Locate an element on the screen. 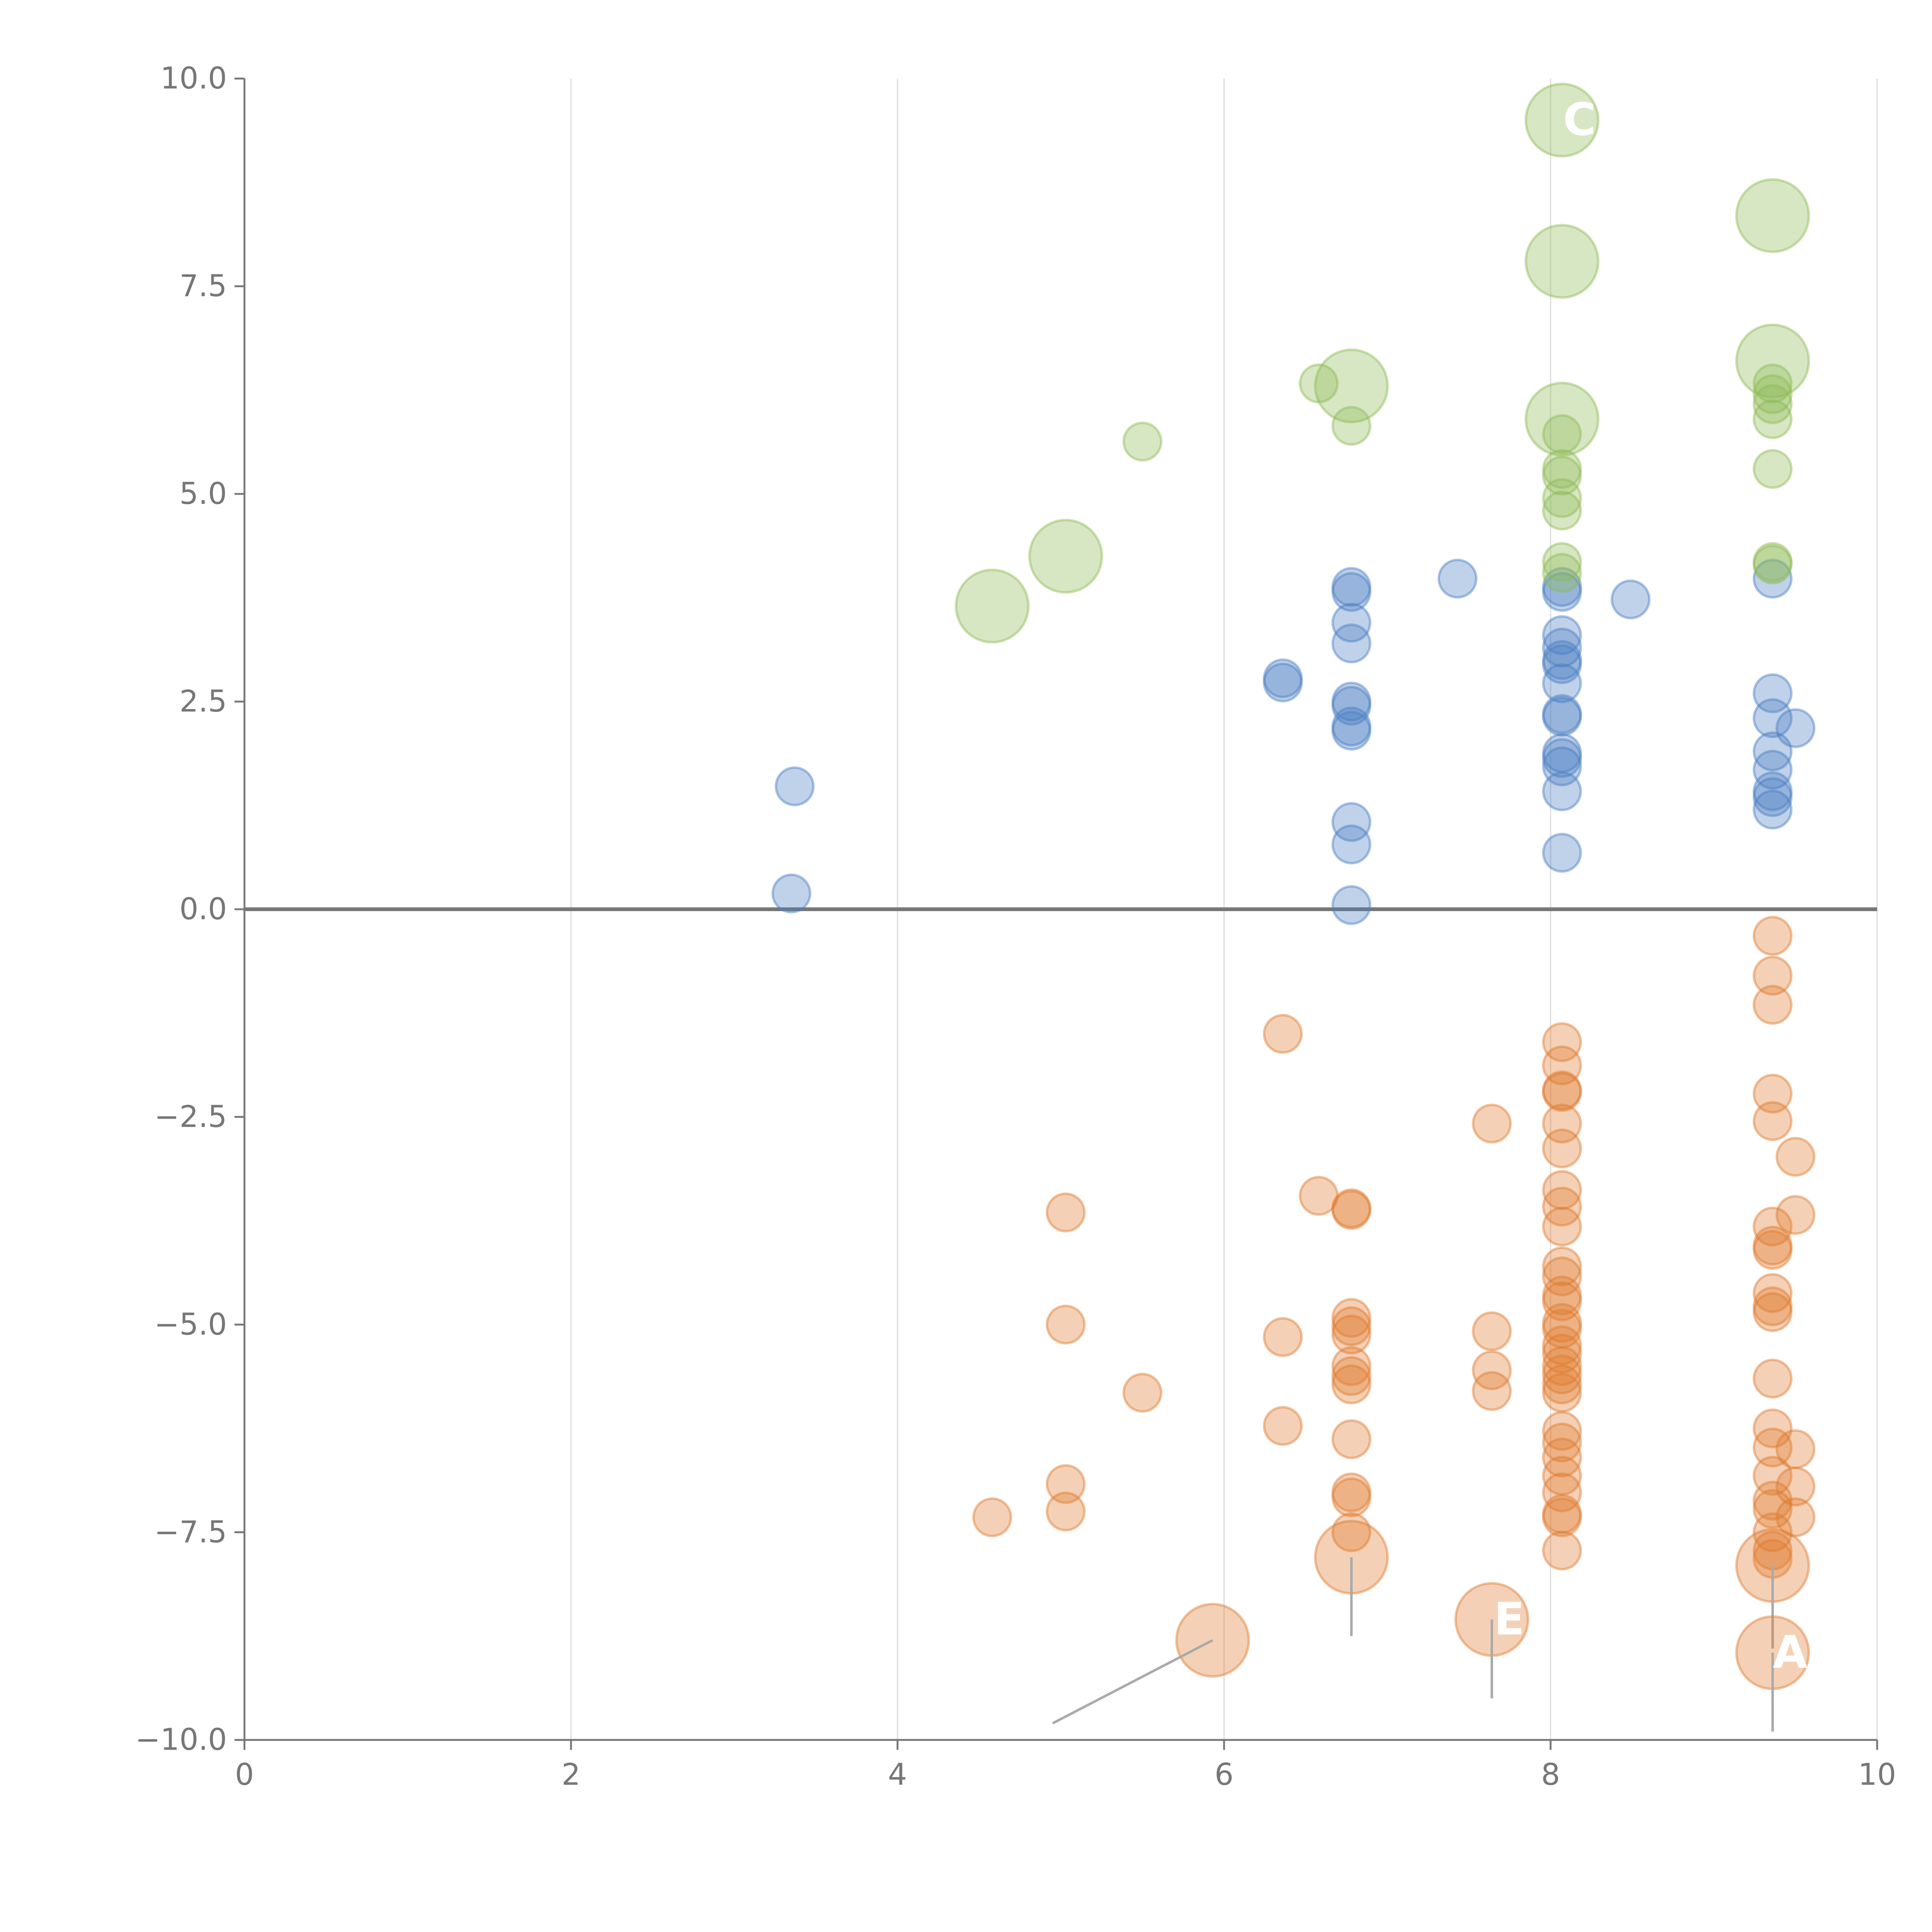 This screenshot has width=1932, height=1932. y-tick-label: −2.5 is located at coordinates (191, 1116).